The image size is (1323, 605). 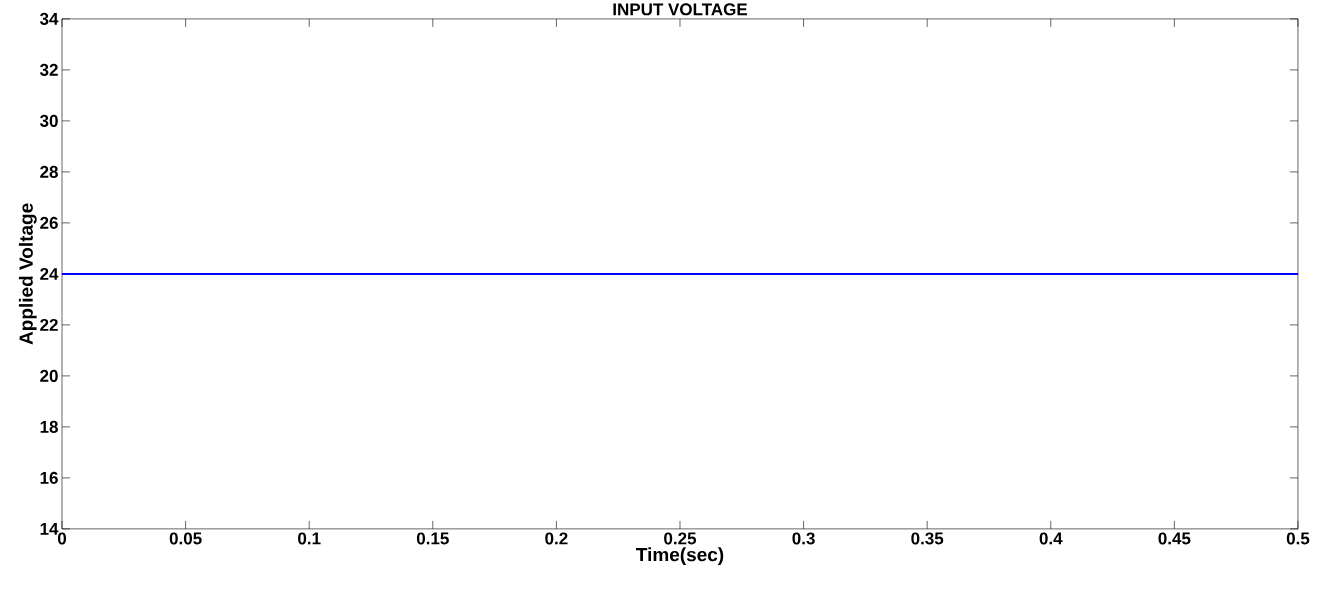 What do you see at coordinates (49, 171) in the screenshot?
I see `y-tick-label: 28` at bounding box center [49, 171].